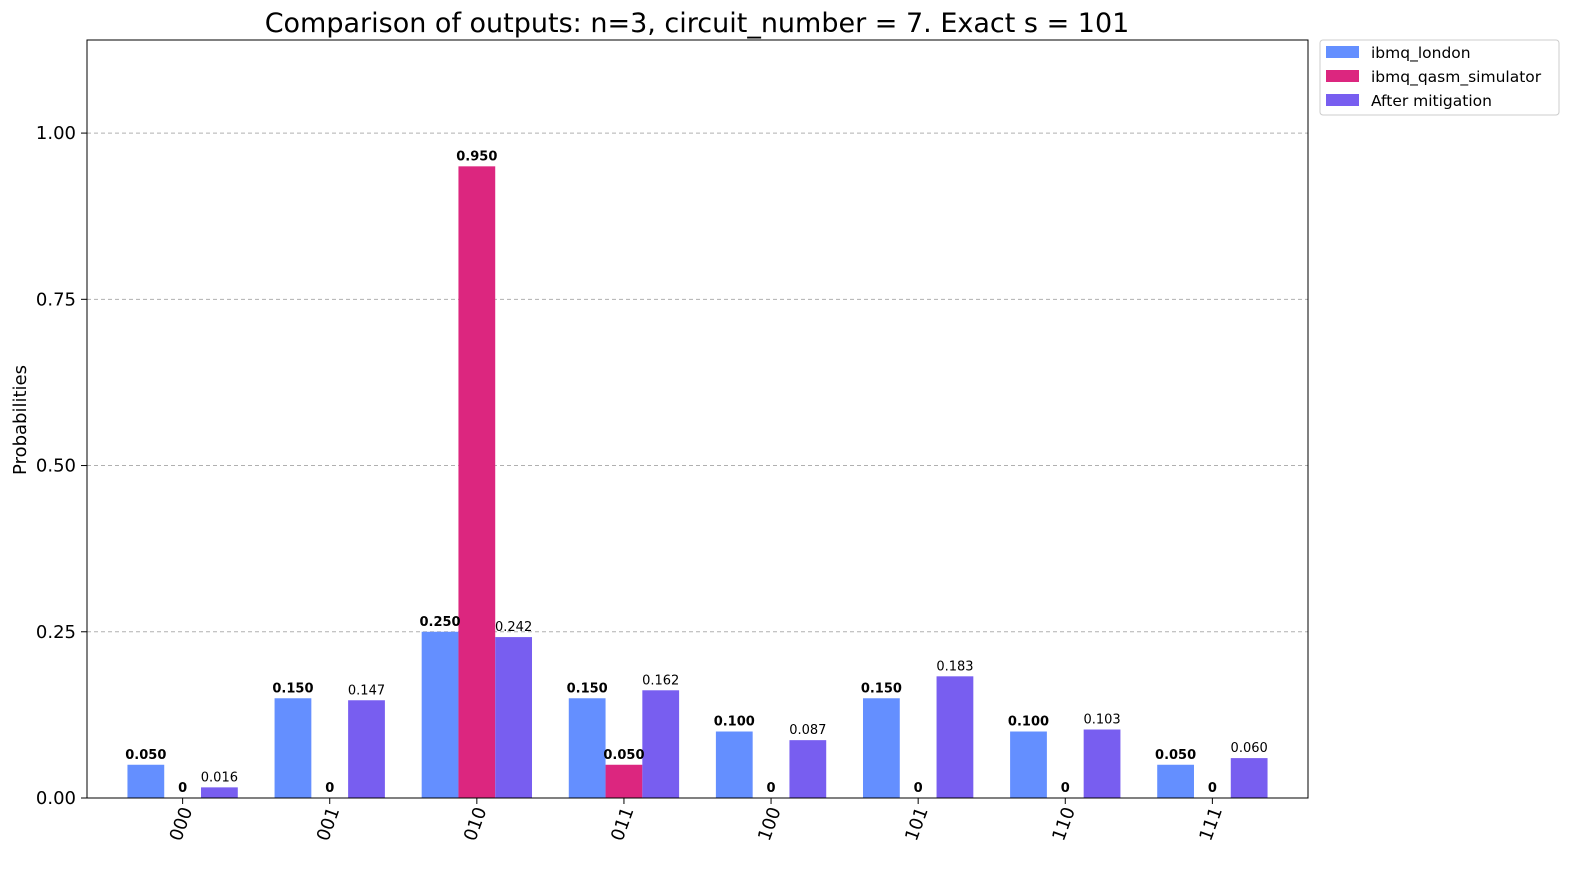 The height and width of the screenshot is (871, 1593). What do you see at coordinates (181, 823) in the screenshot?
I see `x-tick-label: 000` at bounding box center [181, 823].